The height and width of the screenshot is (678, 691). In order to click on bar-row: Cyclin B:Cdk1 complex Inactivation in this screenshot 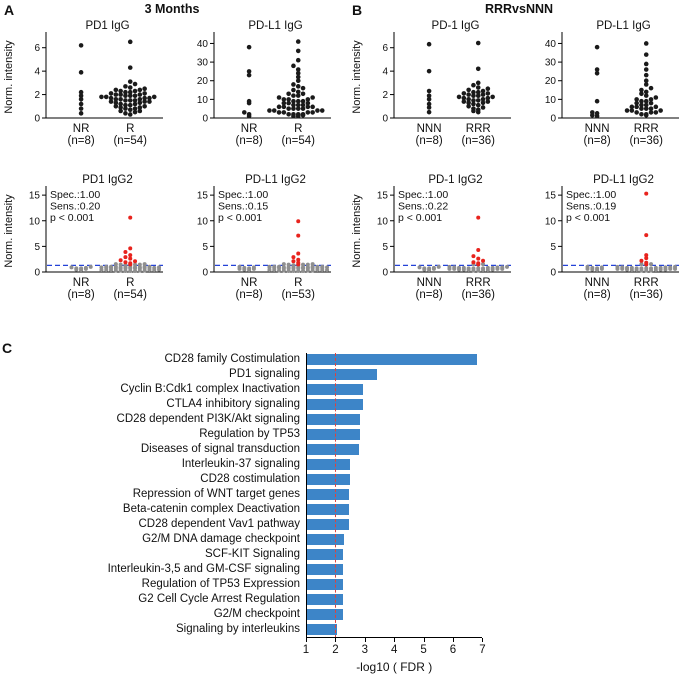, I will do `click(345, 389)`.